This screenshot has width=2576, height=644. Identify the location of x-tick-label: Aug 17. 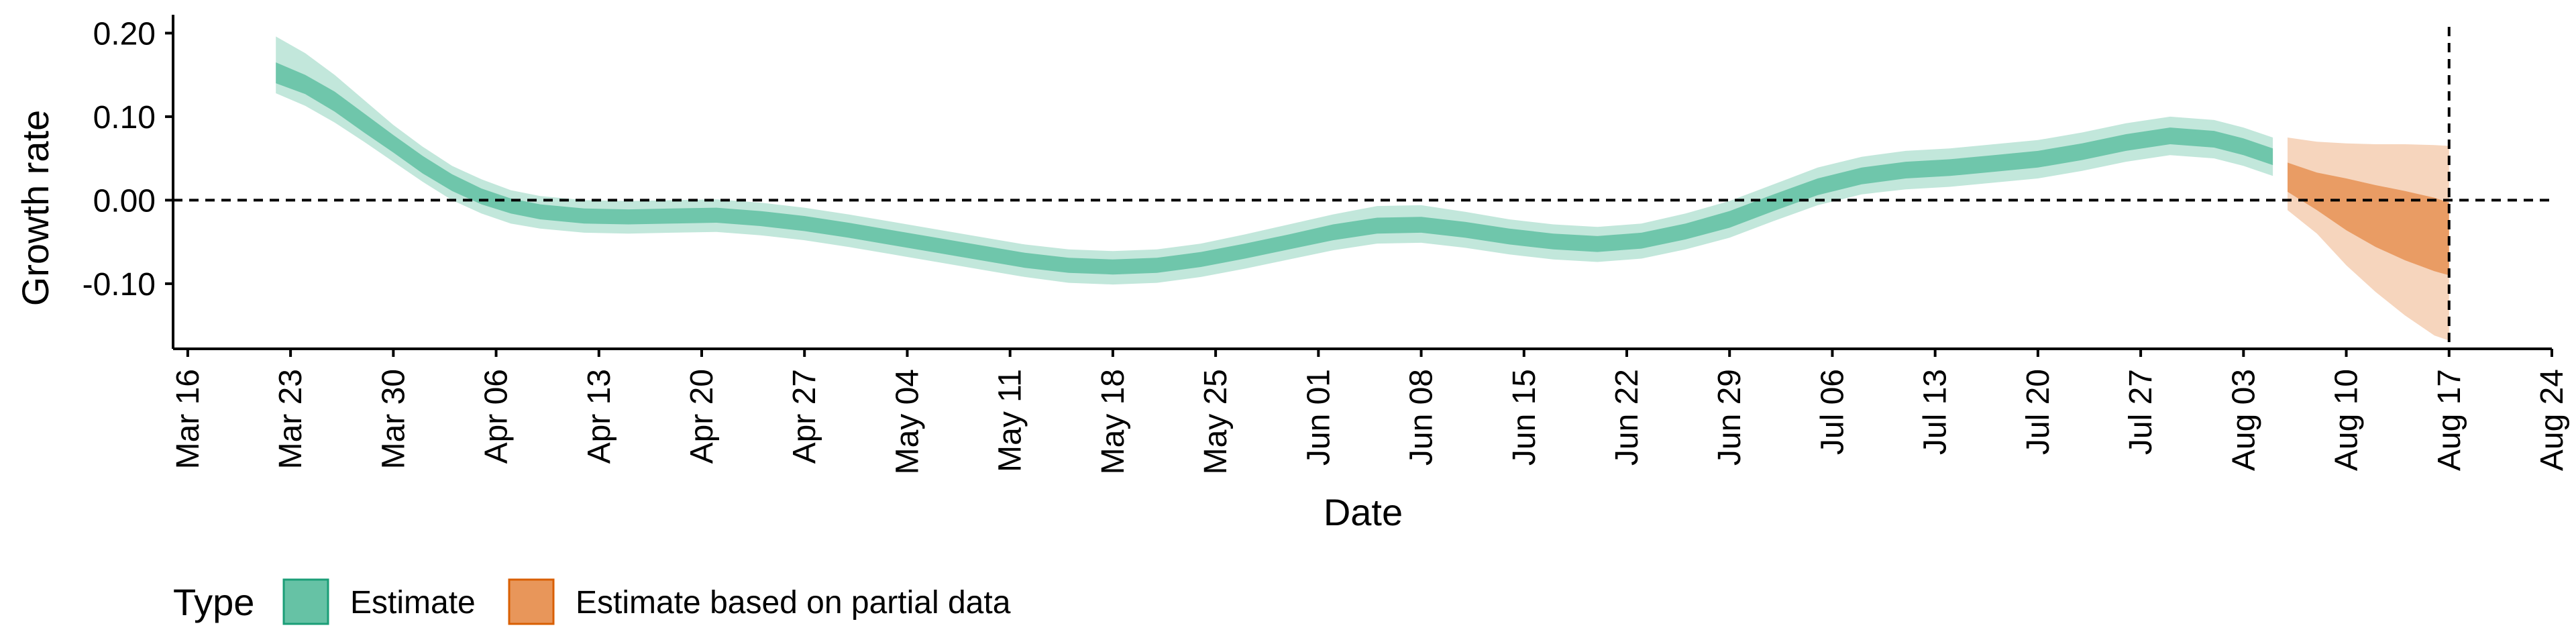
(2449, 420).